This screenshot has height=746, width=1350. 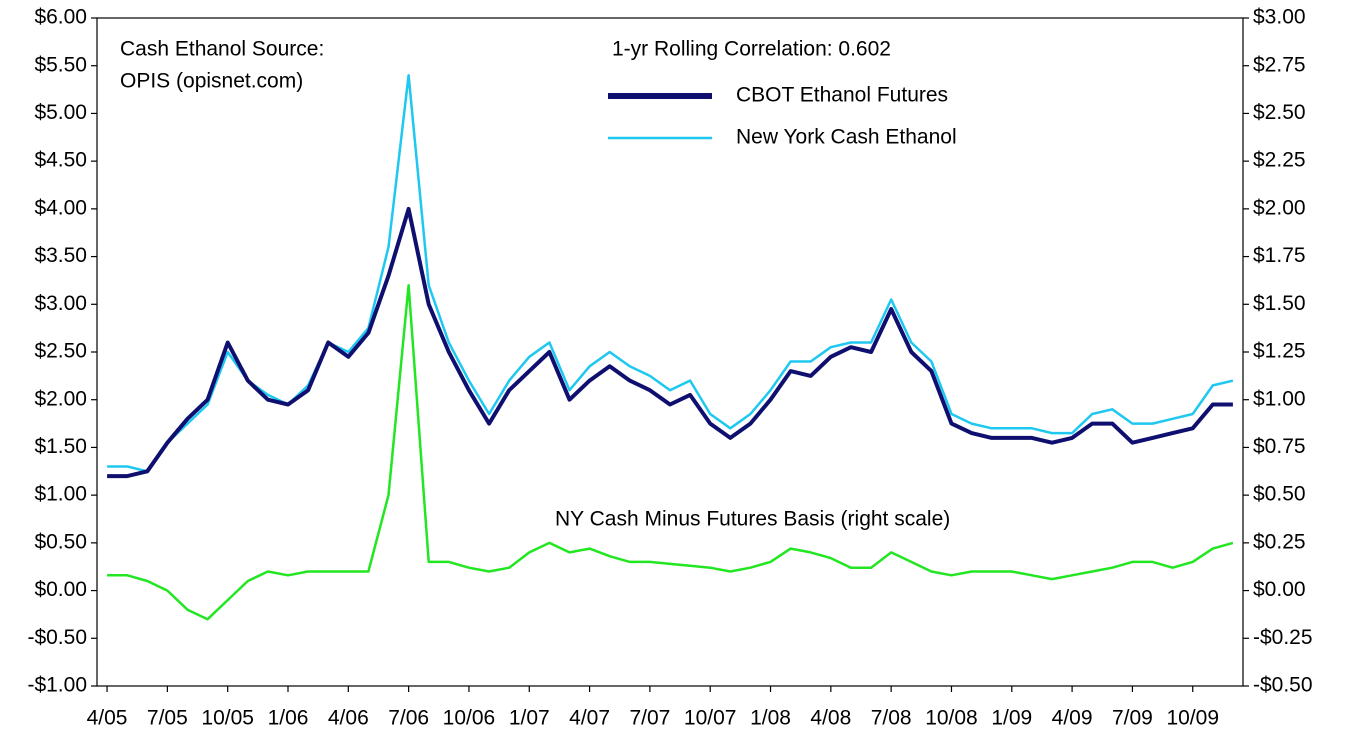 I want to click on x-tick-label: 10/07, so click(x=710, y=718).